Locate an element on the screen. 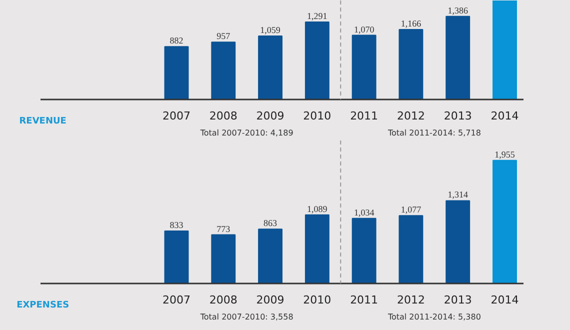 The image size is (570, 330). text: Total 2007-2010: 3,558 is located at coordinates (246, 317).